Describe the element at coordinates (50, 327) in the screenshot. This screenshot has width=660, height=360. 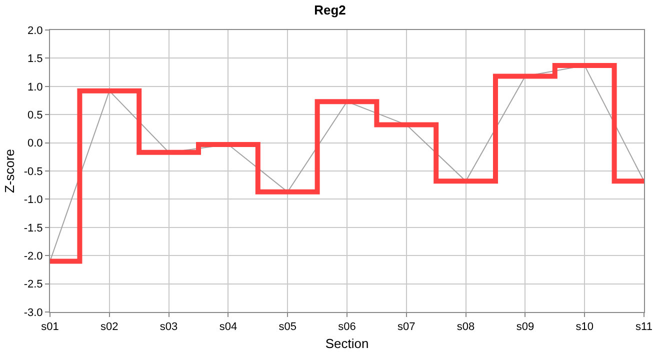
I see `x-tick-label: s01` at that location.